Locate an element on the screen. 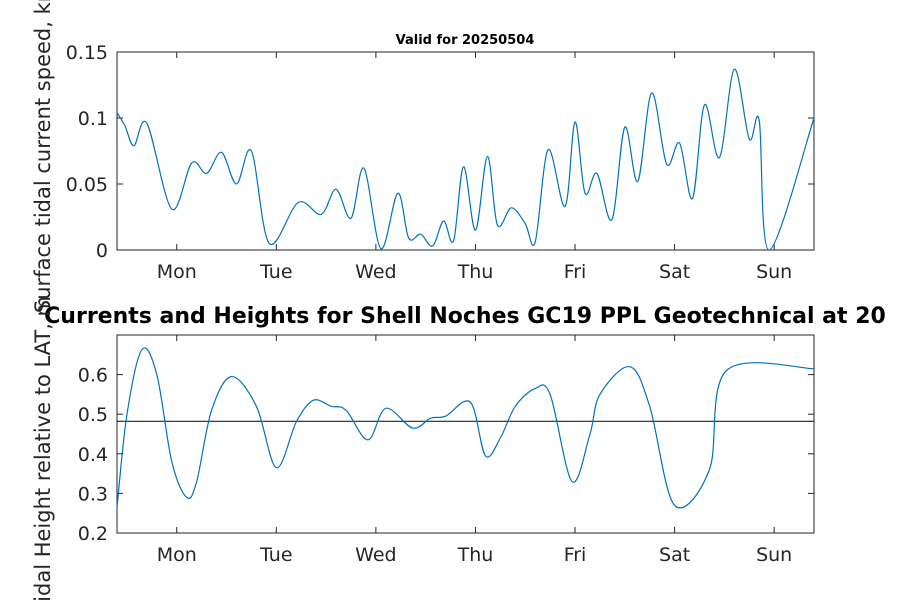  height-x-tick-label: Fri is located at coordinates (575, 555).